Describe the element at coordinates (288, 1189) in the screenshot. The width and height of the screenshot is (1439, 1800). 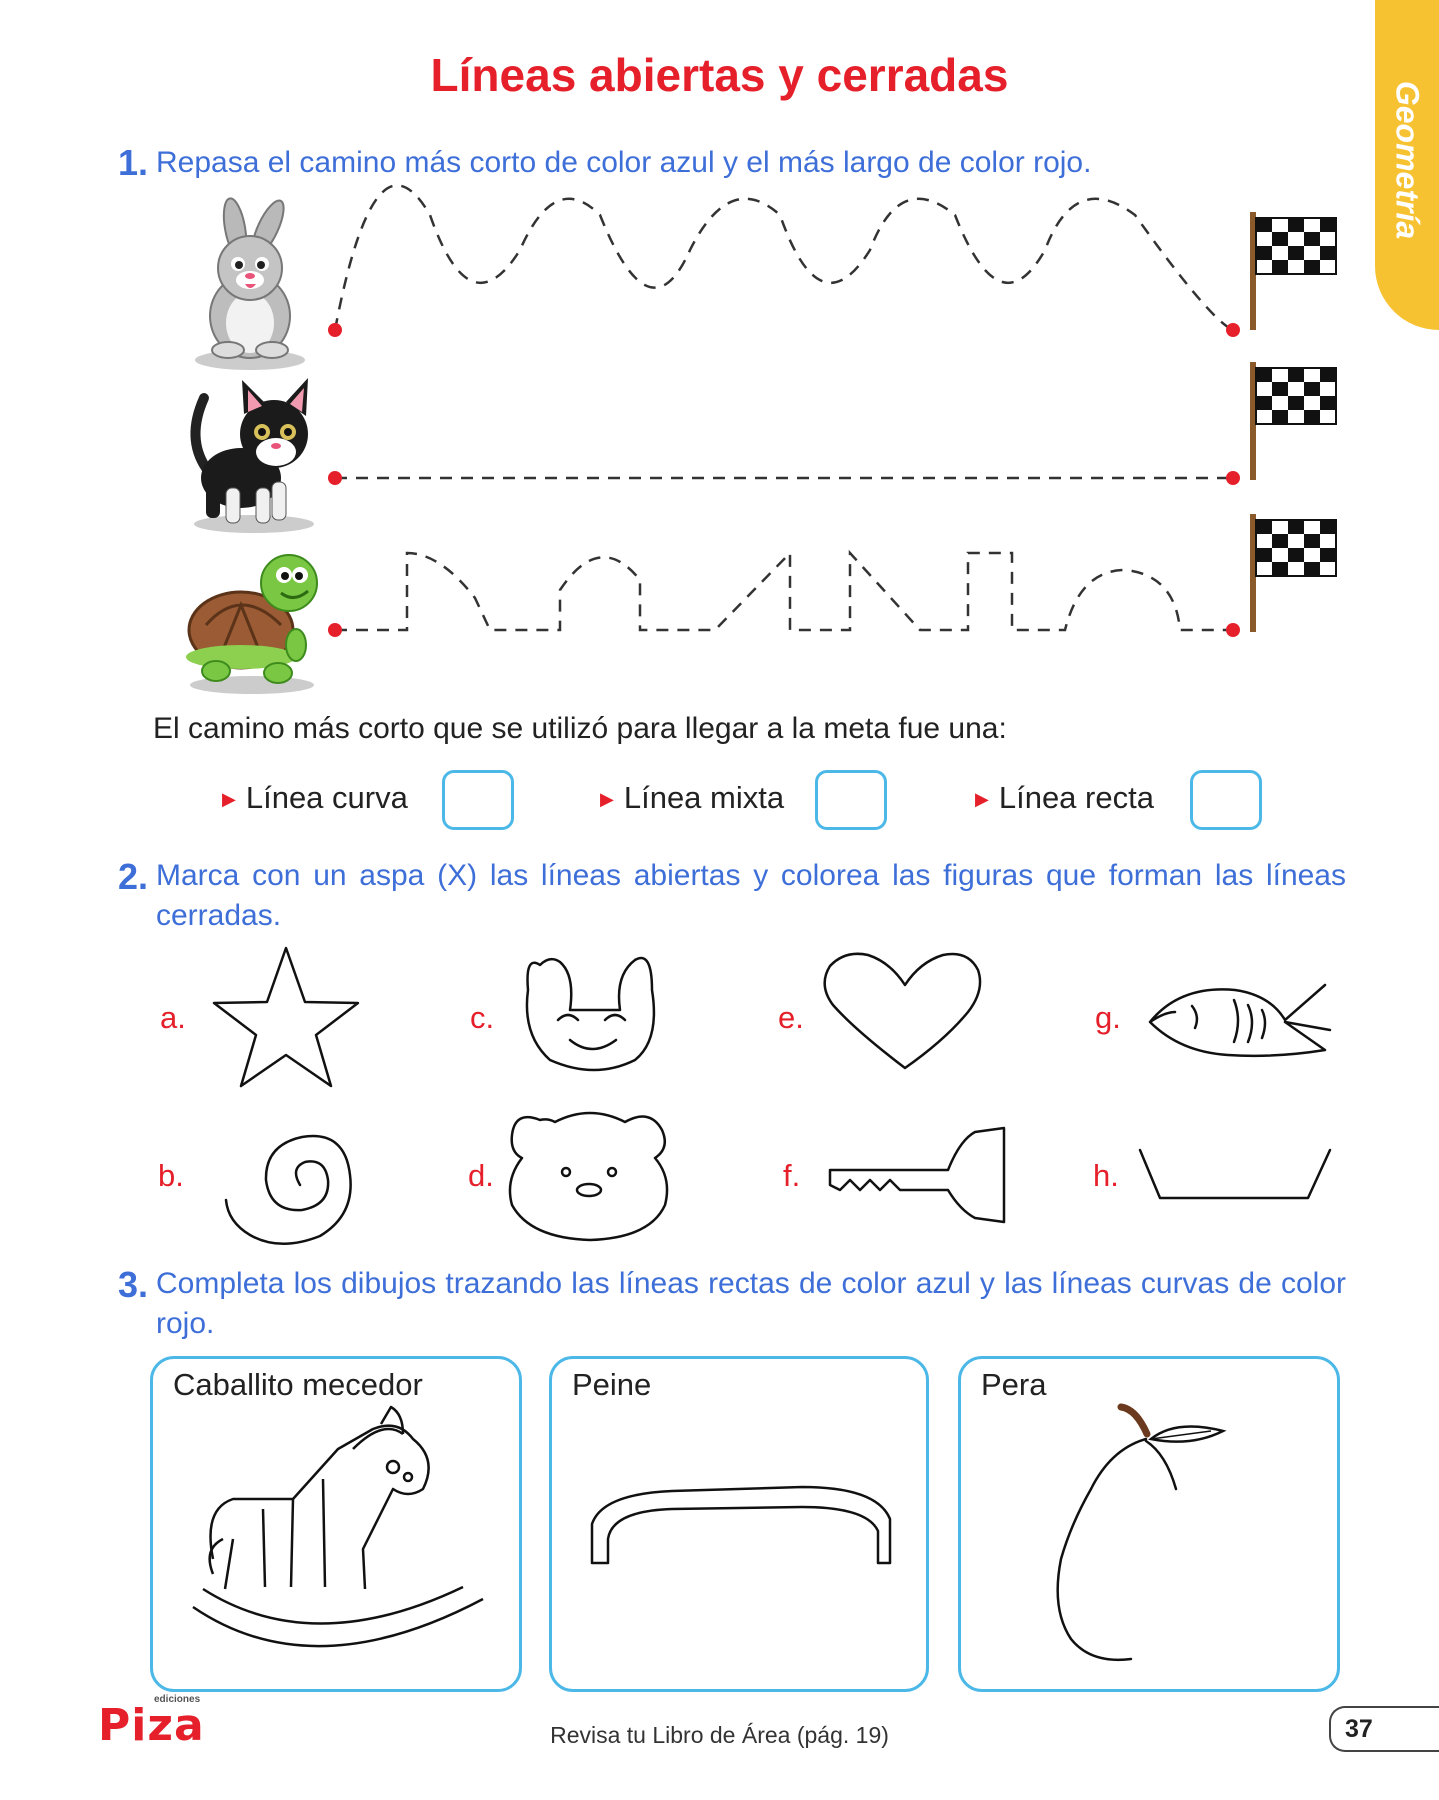
I see `spiral-shape` at that location.